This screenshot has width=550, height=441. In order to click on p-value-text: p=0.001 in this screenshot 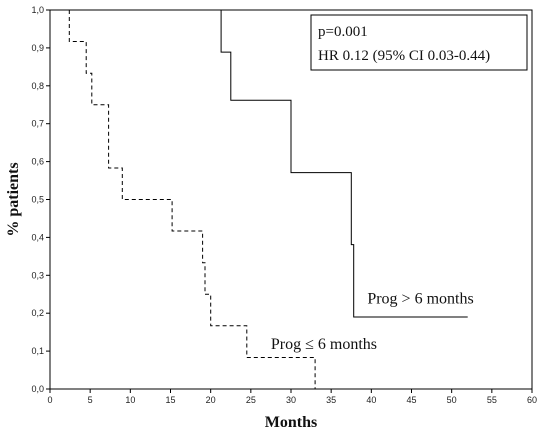, I will do `click(343, 32)`.